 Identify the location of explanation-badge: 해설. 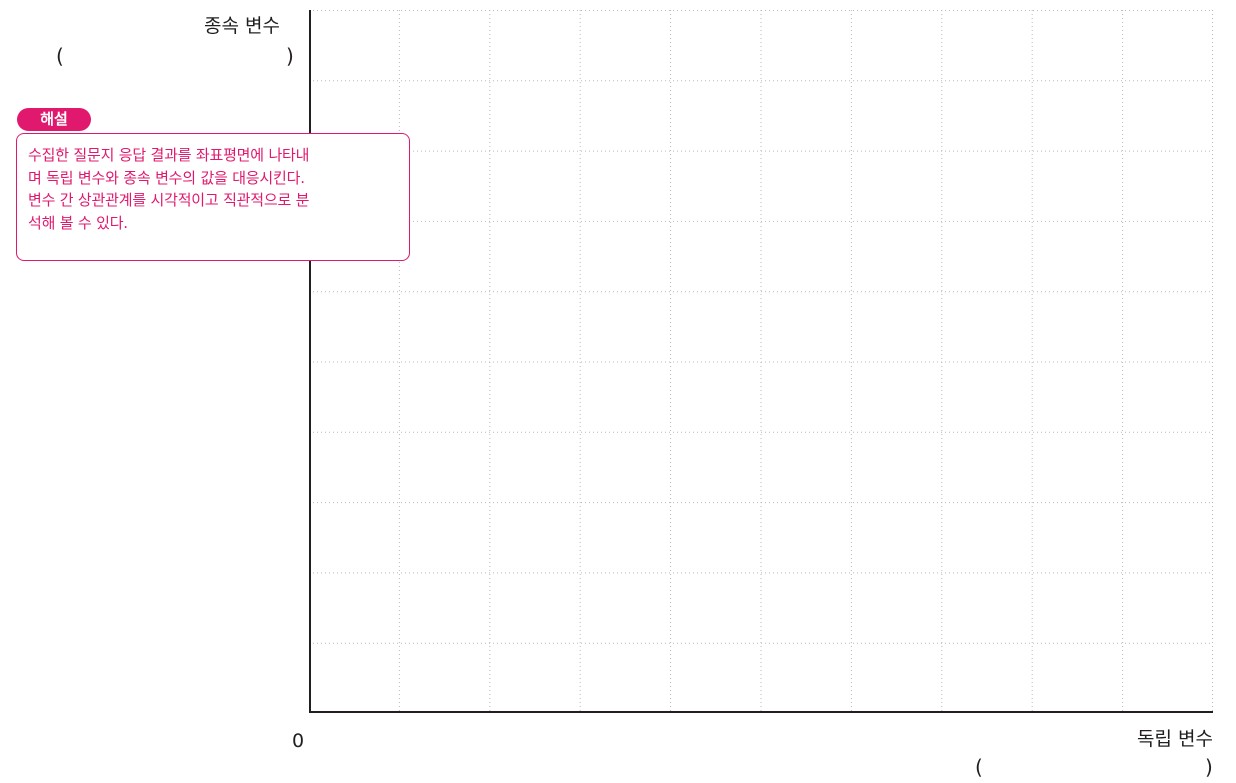
(54, 119).